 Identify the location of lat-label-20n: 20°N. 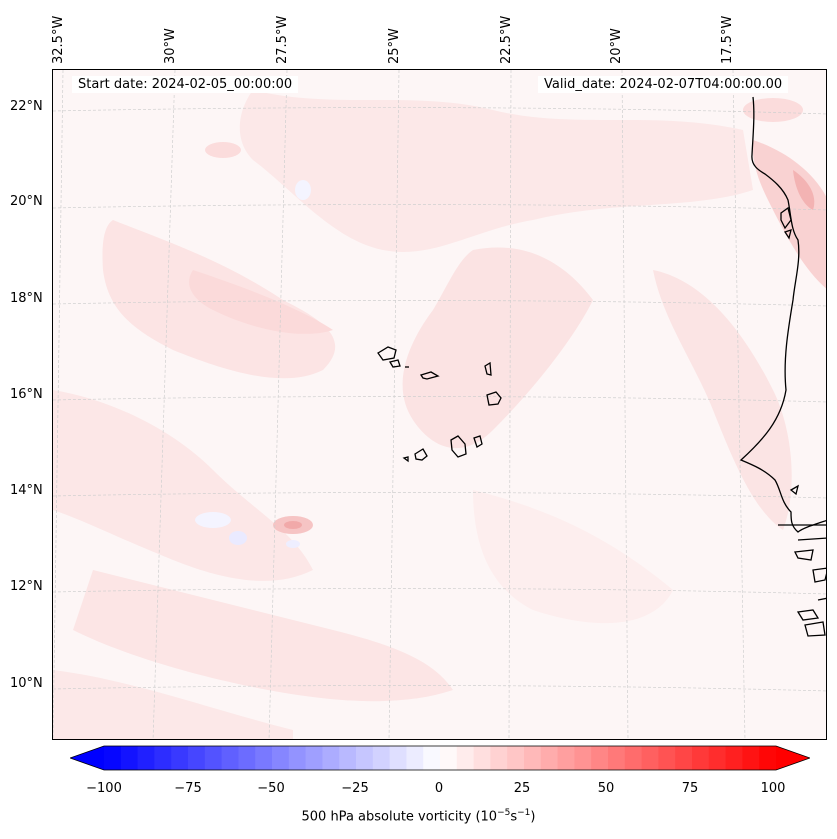
(26, 201).